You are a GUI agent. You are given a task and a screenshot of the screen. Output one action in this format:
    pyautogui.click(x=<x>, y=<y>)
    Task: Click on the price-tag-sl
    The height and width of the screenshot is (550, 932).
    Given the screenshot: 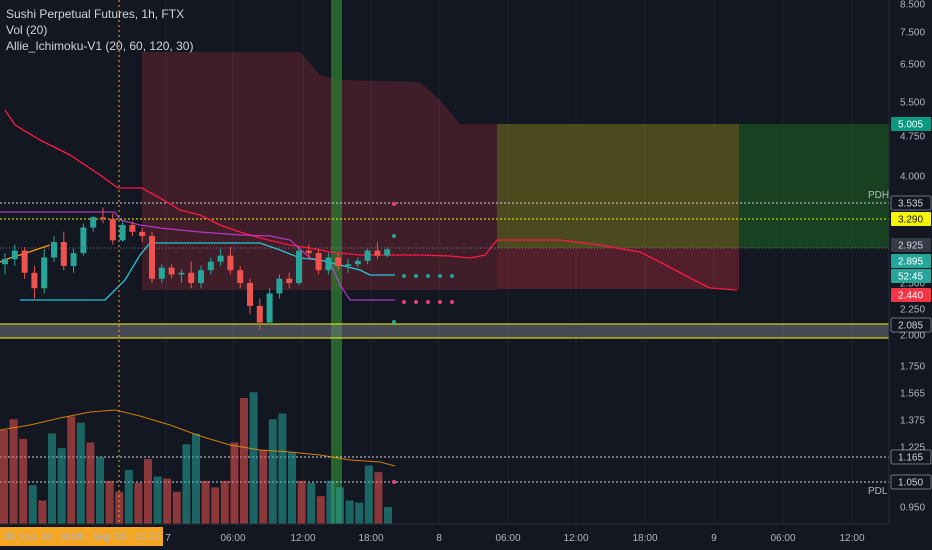 What is the action you would take?
    pyautogui.click(x=911, y=295)
    